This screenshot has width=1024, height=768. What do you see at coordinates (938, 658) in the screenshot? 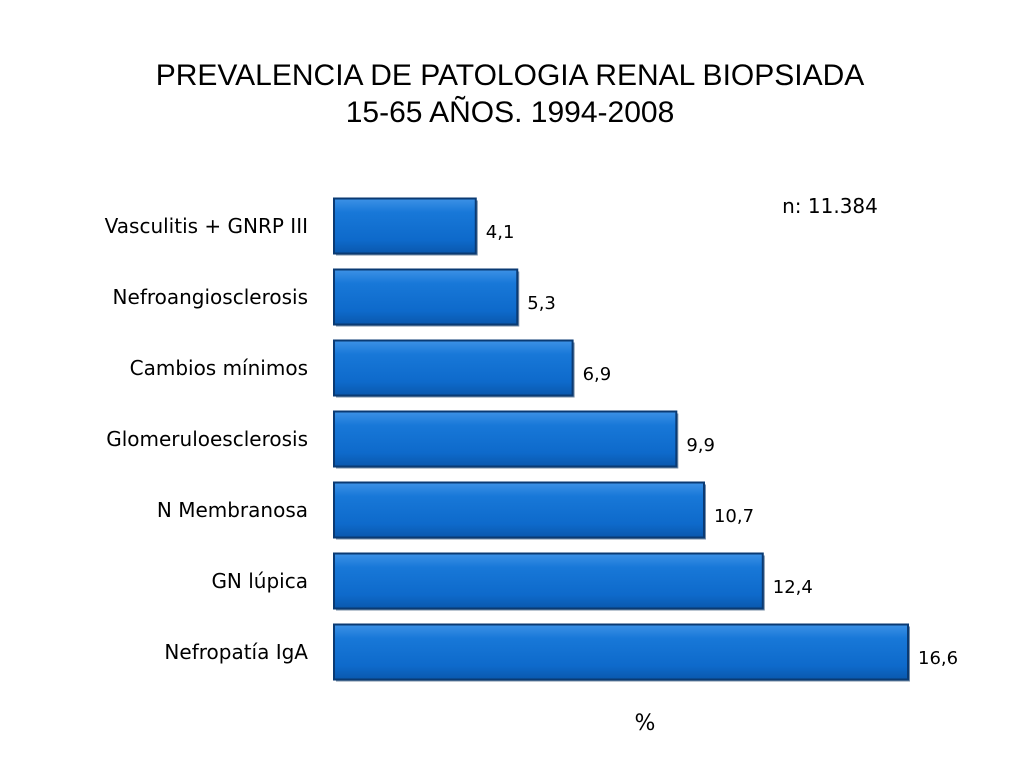
I see `value-label: 16,6` at bounding box center [938, 658].